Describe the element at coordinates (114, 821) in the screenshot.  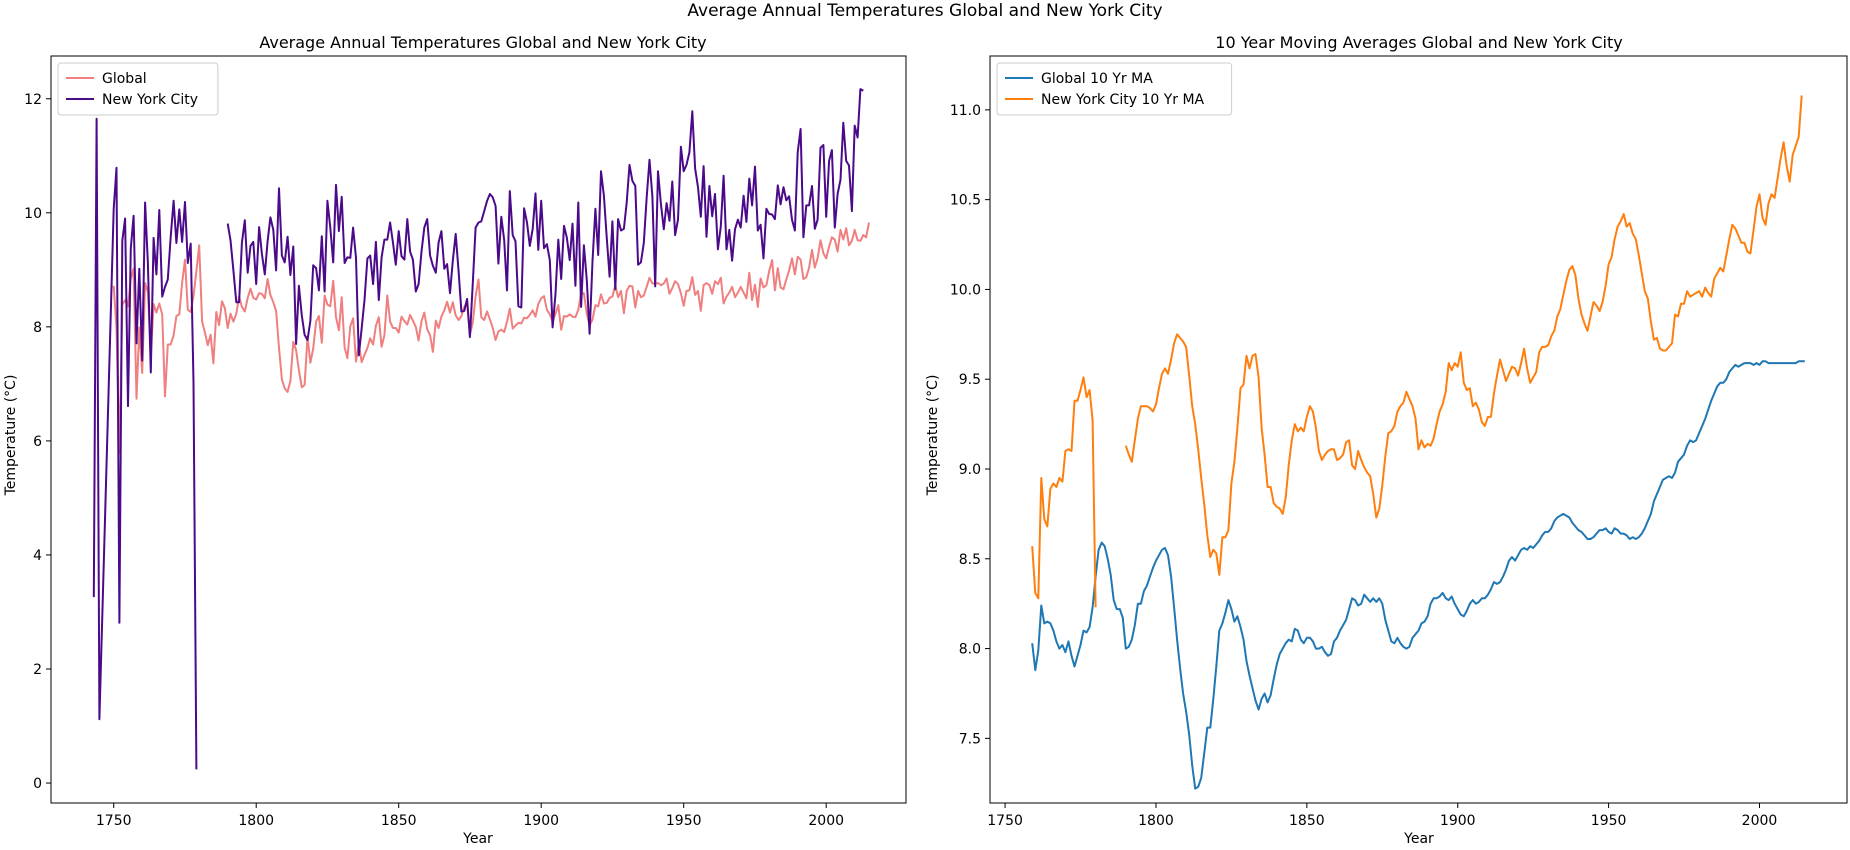
I see `left-chart-x-tick-label-0: 1750` at that location.